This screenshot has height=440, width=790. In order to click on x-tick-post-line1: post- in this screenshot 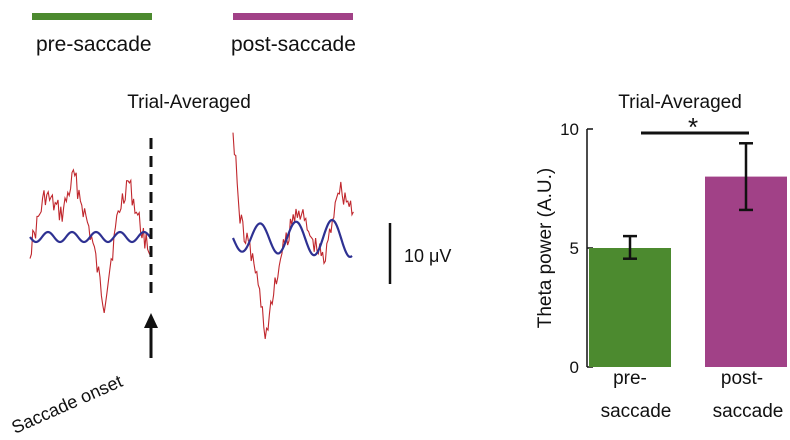, I will do `click(742, 378)`.